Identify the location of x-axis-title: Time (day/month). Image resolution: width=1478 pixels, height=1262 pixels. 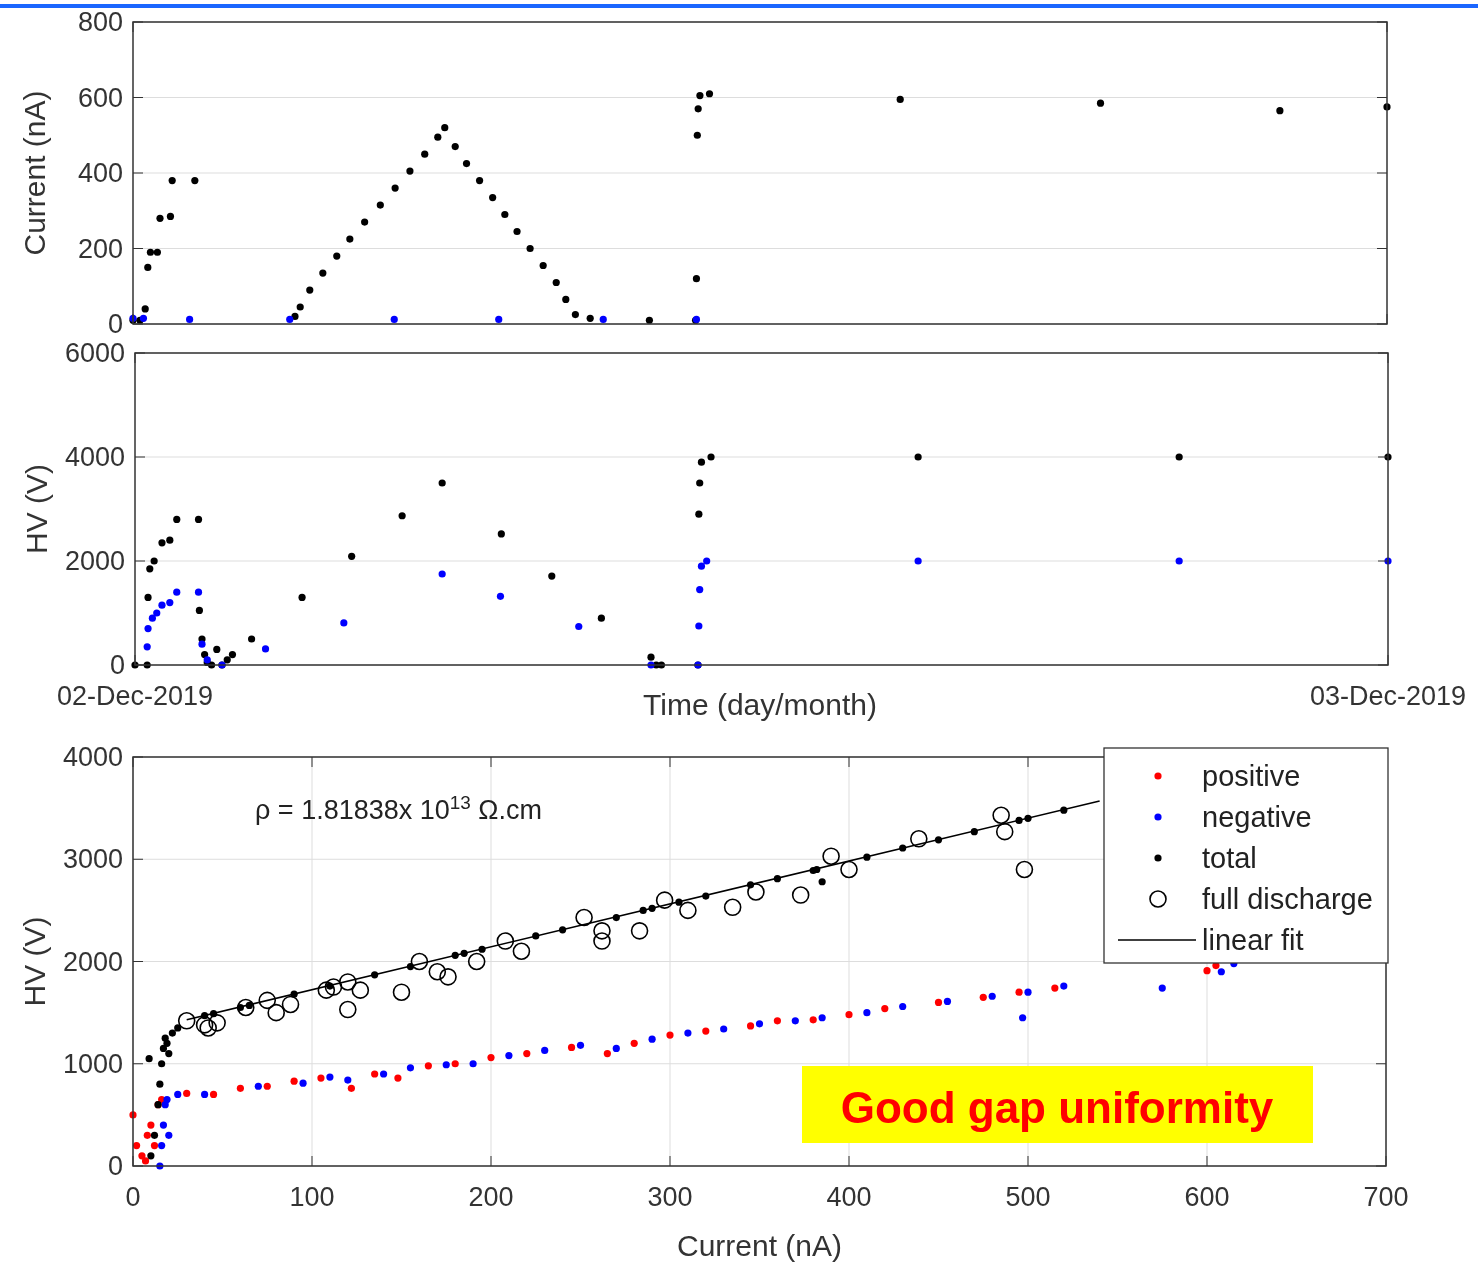
(760, 704).